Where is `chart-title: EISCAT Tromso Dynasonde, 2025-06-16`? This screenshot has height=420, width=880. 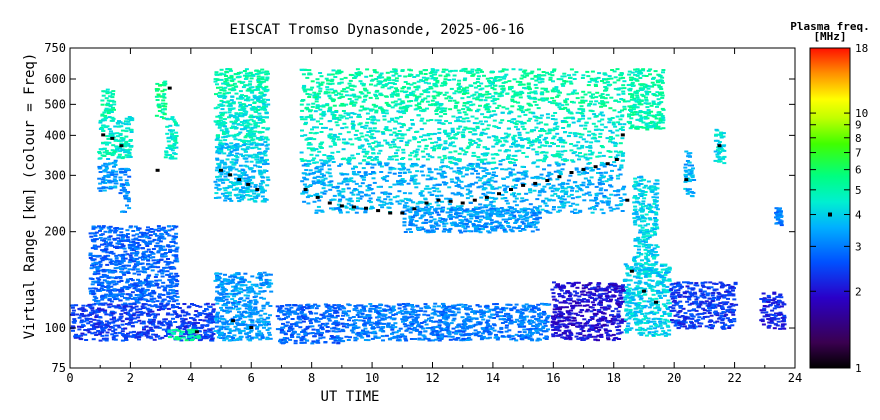
chart-title: EISCAT Tromso Dynasonde, 2025-06-16 is located at coordinates (376, 30).